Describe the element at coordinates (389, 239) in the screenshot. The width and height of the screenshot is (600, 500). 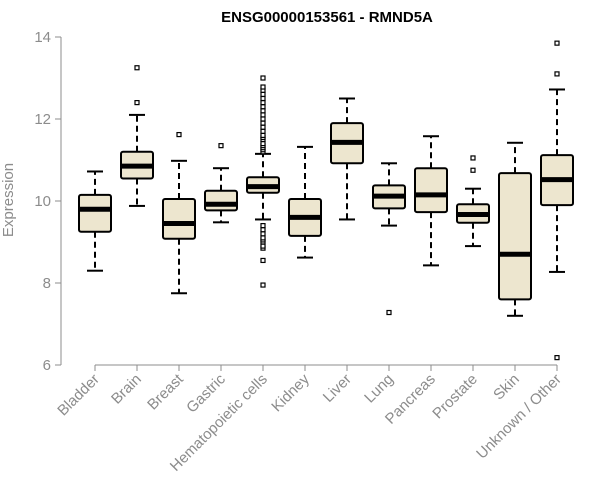
I see `box-group-lung` at that location.